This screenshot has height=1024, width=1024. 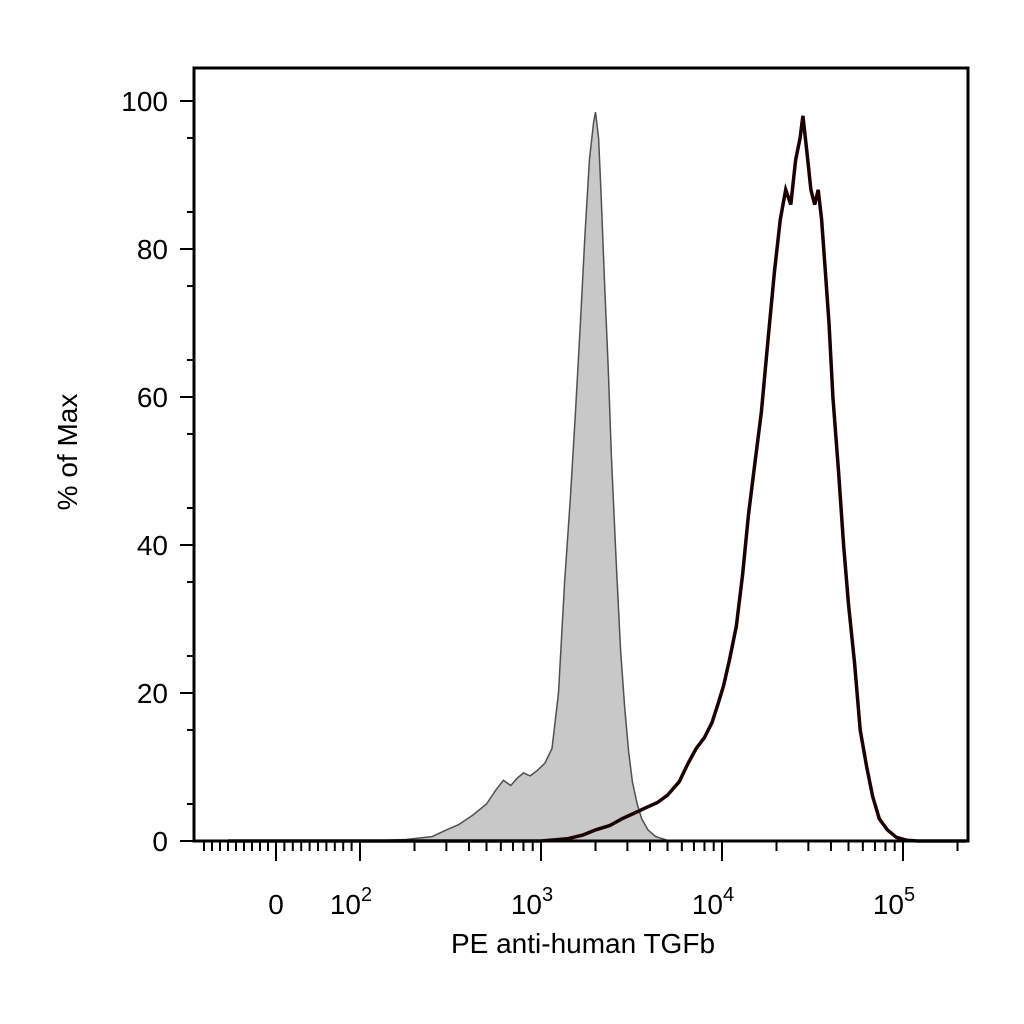 I want to click on y-tick-label: 100, so click(x=144, y=101).